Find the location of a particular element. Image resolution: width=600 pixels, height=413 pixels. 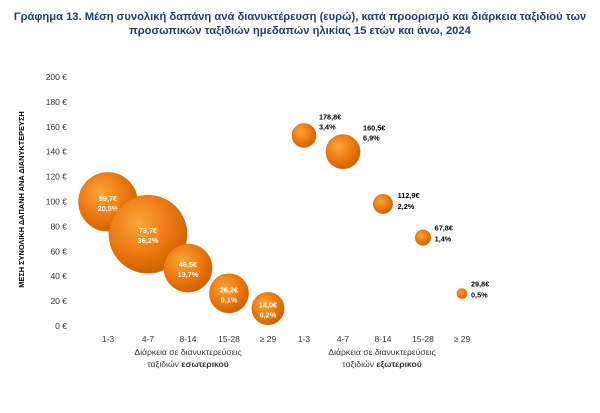

data-label-share: 13,7% is located at coordinates (188, 274).